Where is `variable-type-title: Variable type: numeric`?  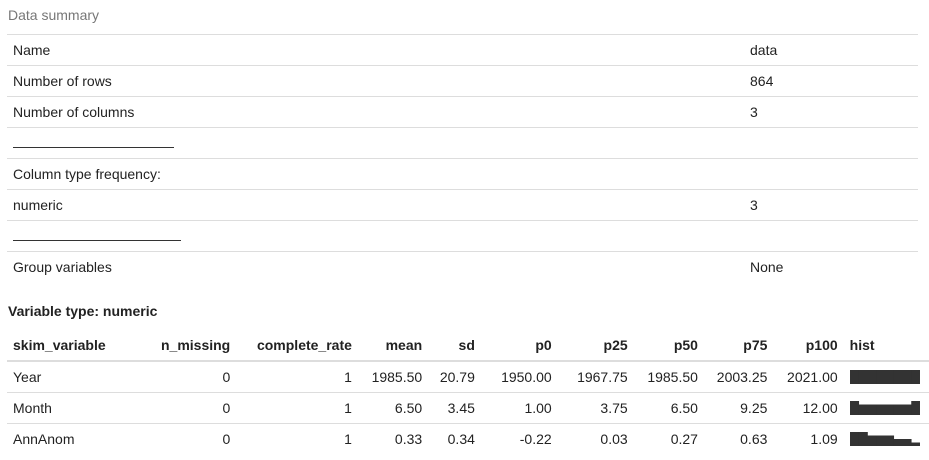 variable-type-title: Variable type: numeric is located at coordinates (83, 311).